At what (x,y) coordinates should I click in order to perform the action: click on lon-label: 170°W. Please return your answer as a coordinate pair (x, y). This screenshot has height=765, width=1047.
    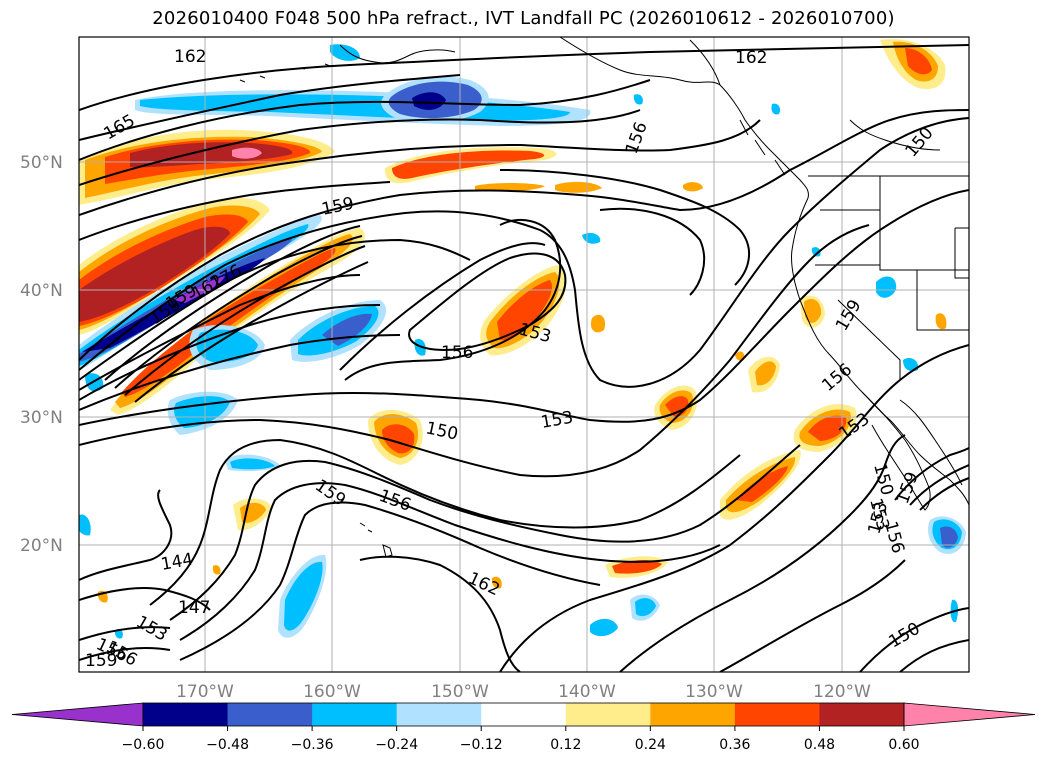
    Looking at the image, I should click on (205, 692).